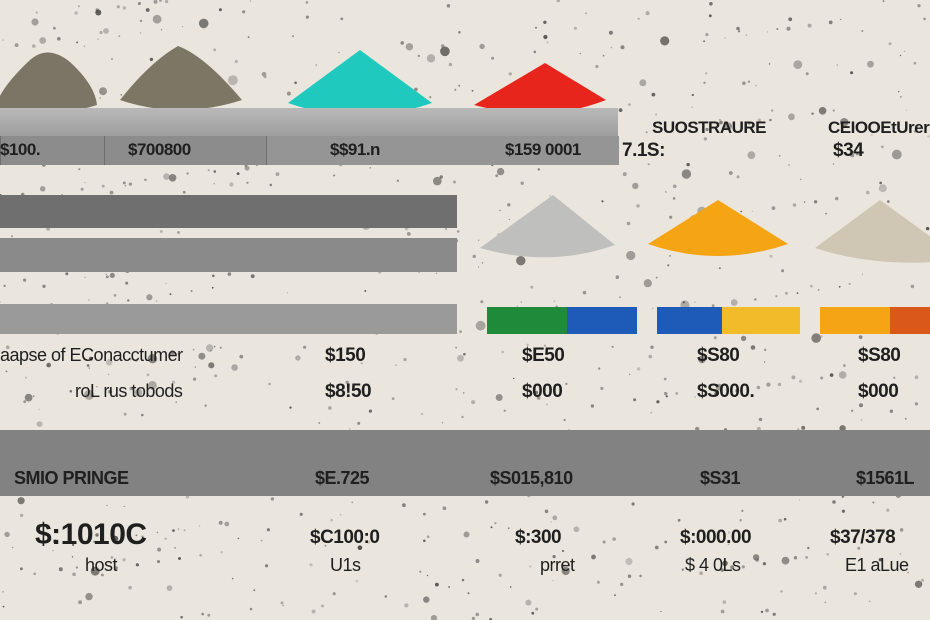 Image resolution: width=930 pixels, height=620 pixels. What do you see at coordinates (360, 83) in the screenshot?
I see `pile-teal` at bounding box center [360, 83].